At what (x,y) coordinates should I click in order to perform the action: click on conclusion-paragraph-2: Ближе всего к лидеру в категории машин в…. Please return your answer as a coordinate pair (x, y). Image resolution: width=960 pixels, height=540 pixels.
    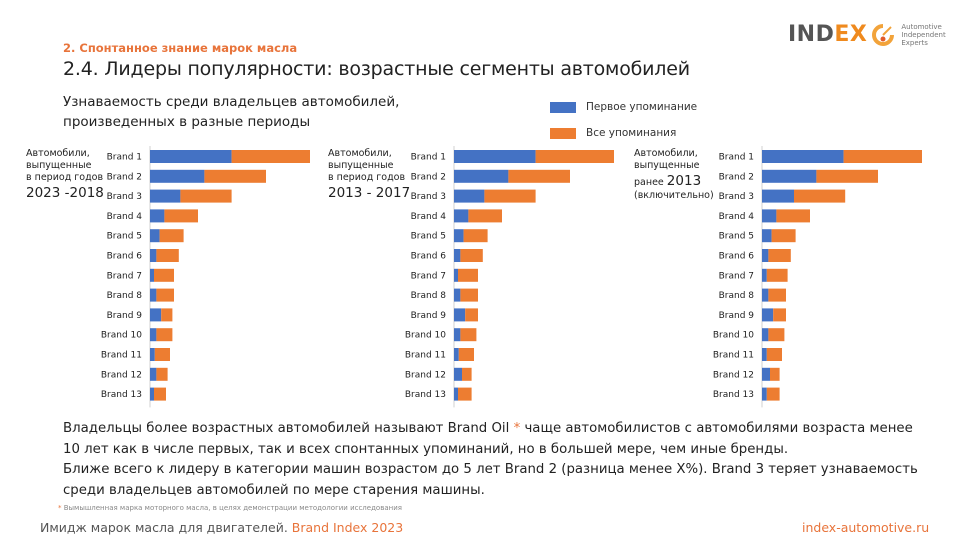
    Looking at the image, I should click on (490, 480).